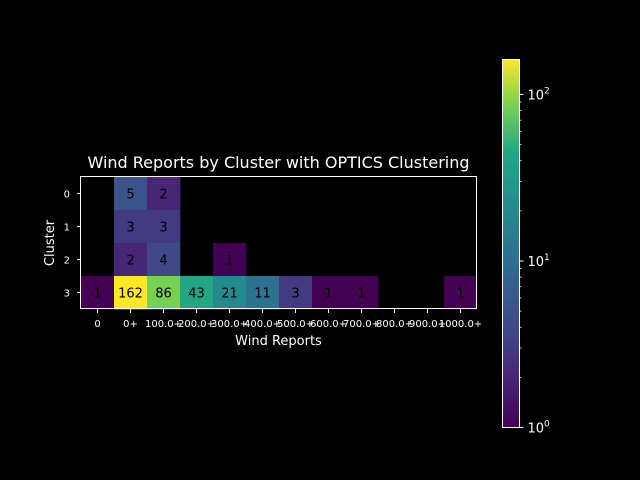 Image resolution: width=640 pixels, height=480 pixels. I want to click on colorbar-tick-label: 10¹, so click(539, 261).